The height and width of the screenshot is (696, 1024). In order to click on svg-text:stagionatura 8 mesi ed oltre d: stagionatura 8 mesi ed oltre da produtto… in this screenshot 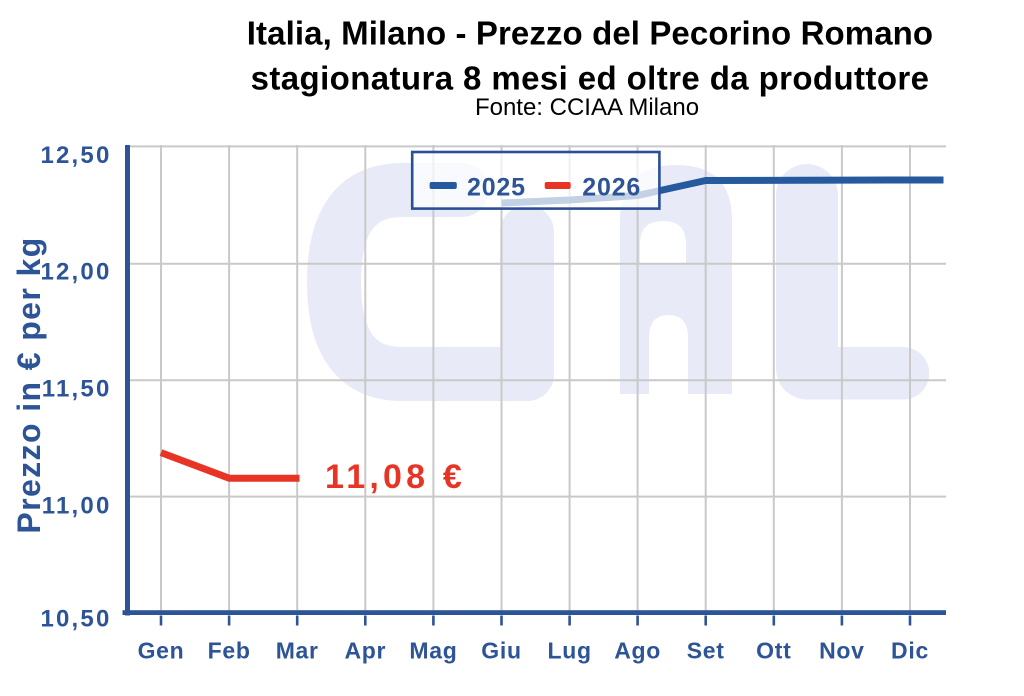, I will do `click(590, 78)`.